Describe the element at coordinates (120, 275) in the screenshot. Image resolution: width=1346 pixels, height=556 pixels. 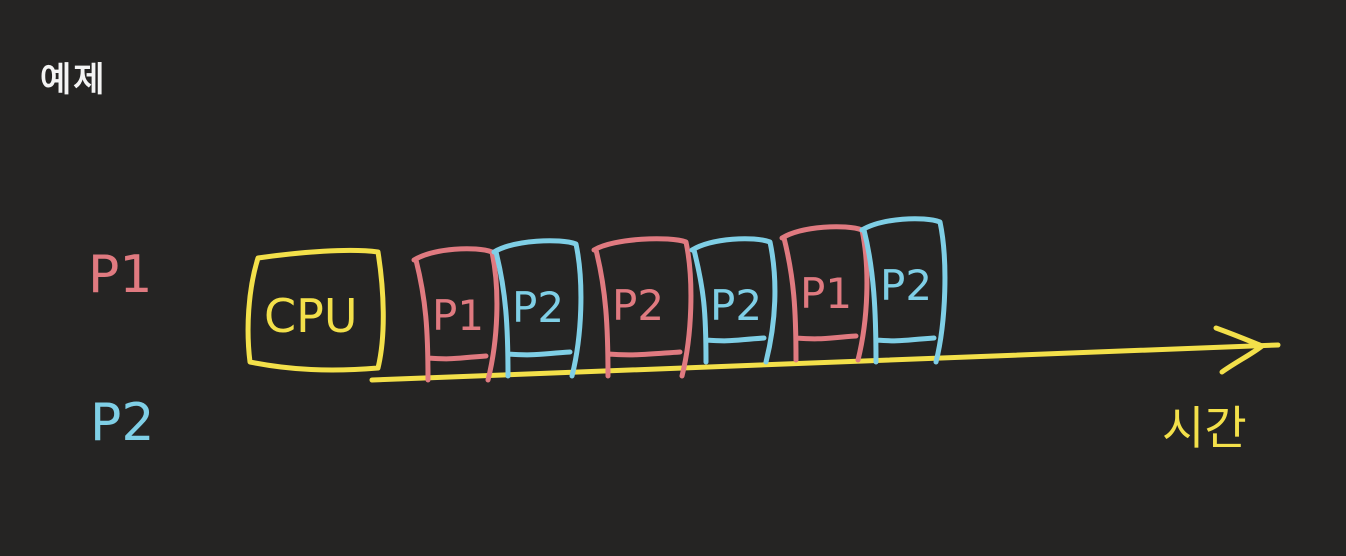
I see `process-label-p1: P1` at that location.